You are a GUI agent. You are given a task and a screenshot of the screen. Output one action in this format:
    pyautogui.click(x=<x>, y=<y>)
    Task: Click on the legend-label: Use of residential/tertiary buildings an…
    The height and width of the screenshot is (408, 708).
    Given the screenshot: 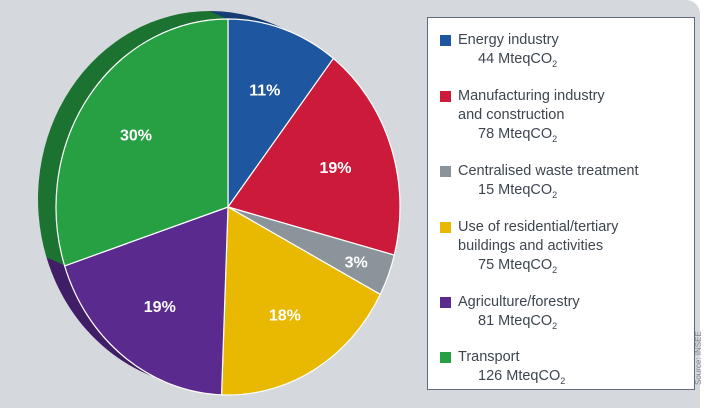 What is the action you would take?
    pyautogui.click(x=538, y=236)
    